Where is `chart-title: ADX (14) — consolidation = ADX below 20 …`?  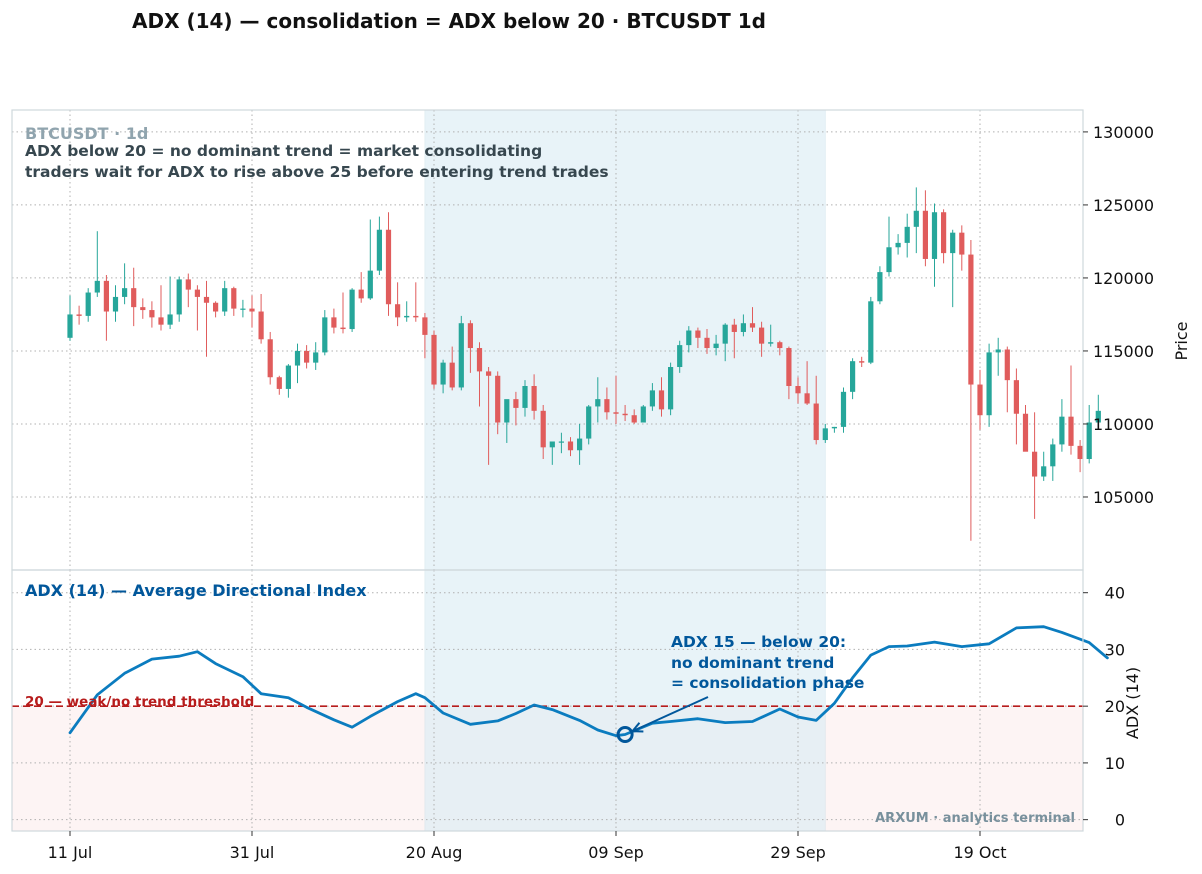 chart-title: ADX (14) — consolidation = ADX below 20 … is located at coordinates (449, 21).